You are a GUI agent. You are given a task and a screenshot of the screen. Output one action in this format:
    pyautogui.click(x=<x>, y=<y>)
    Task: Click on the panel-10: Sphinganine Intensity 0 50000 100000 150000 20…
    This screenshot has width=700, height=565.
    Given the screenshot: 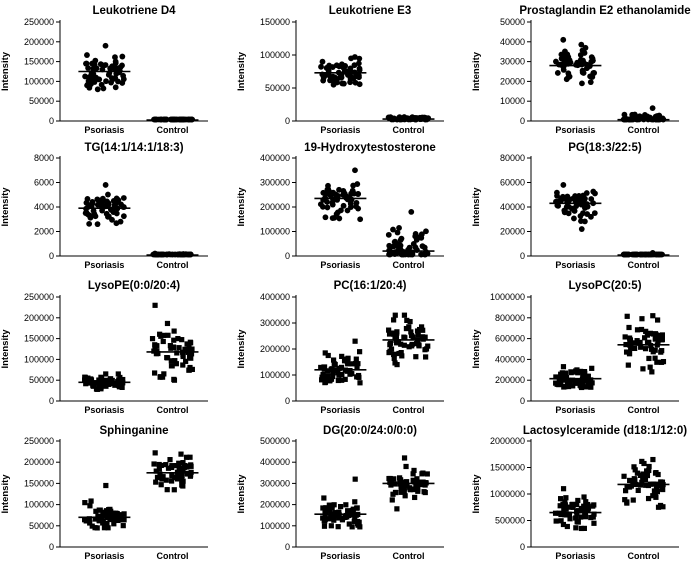 What is the action you would take?
    pyautogui.click(x=104, y=493)
    